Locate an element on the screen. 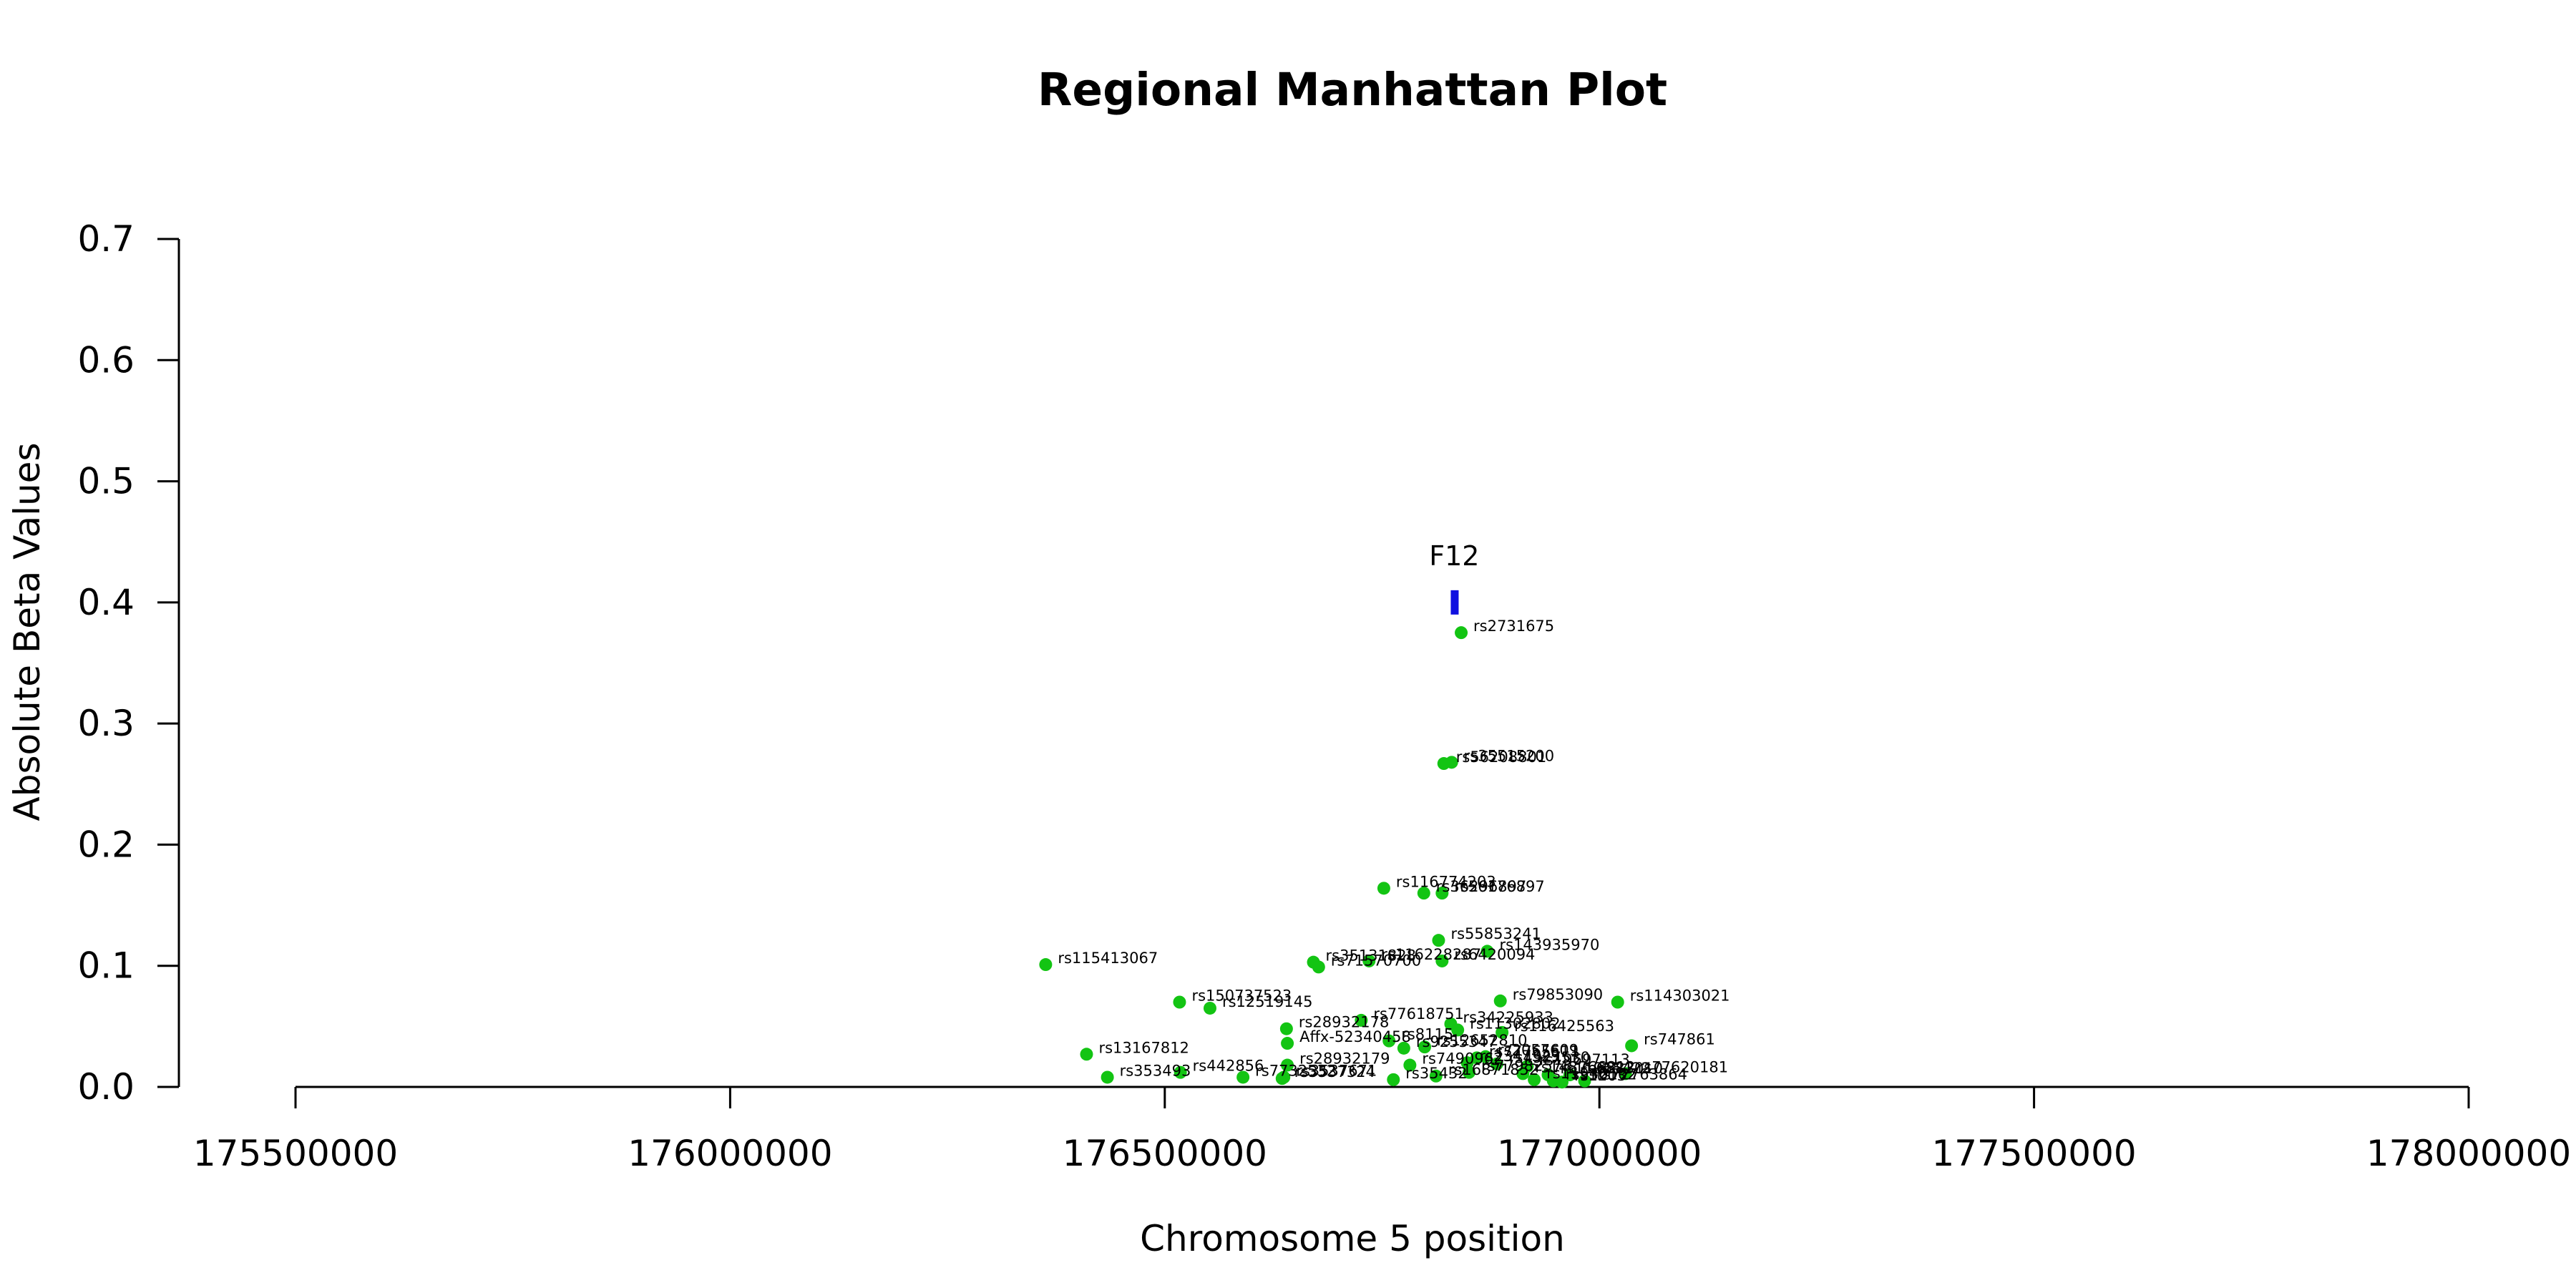  snp-label: rs116774203 is located at coordinates (1446, 881).